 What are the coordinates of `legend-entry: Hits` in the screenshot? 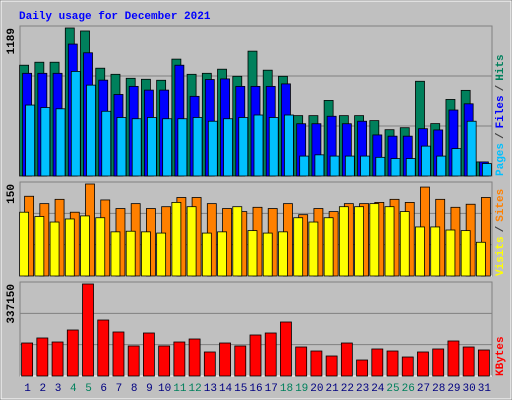 It's located at (501, 67).